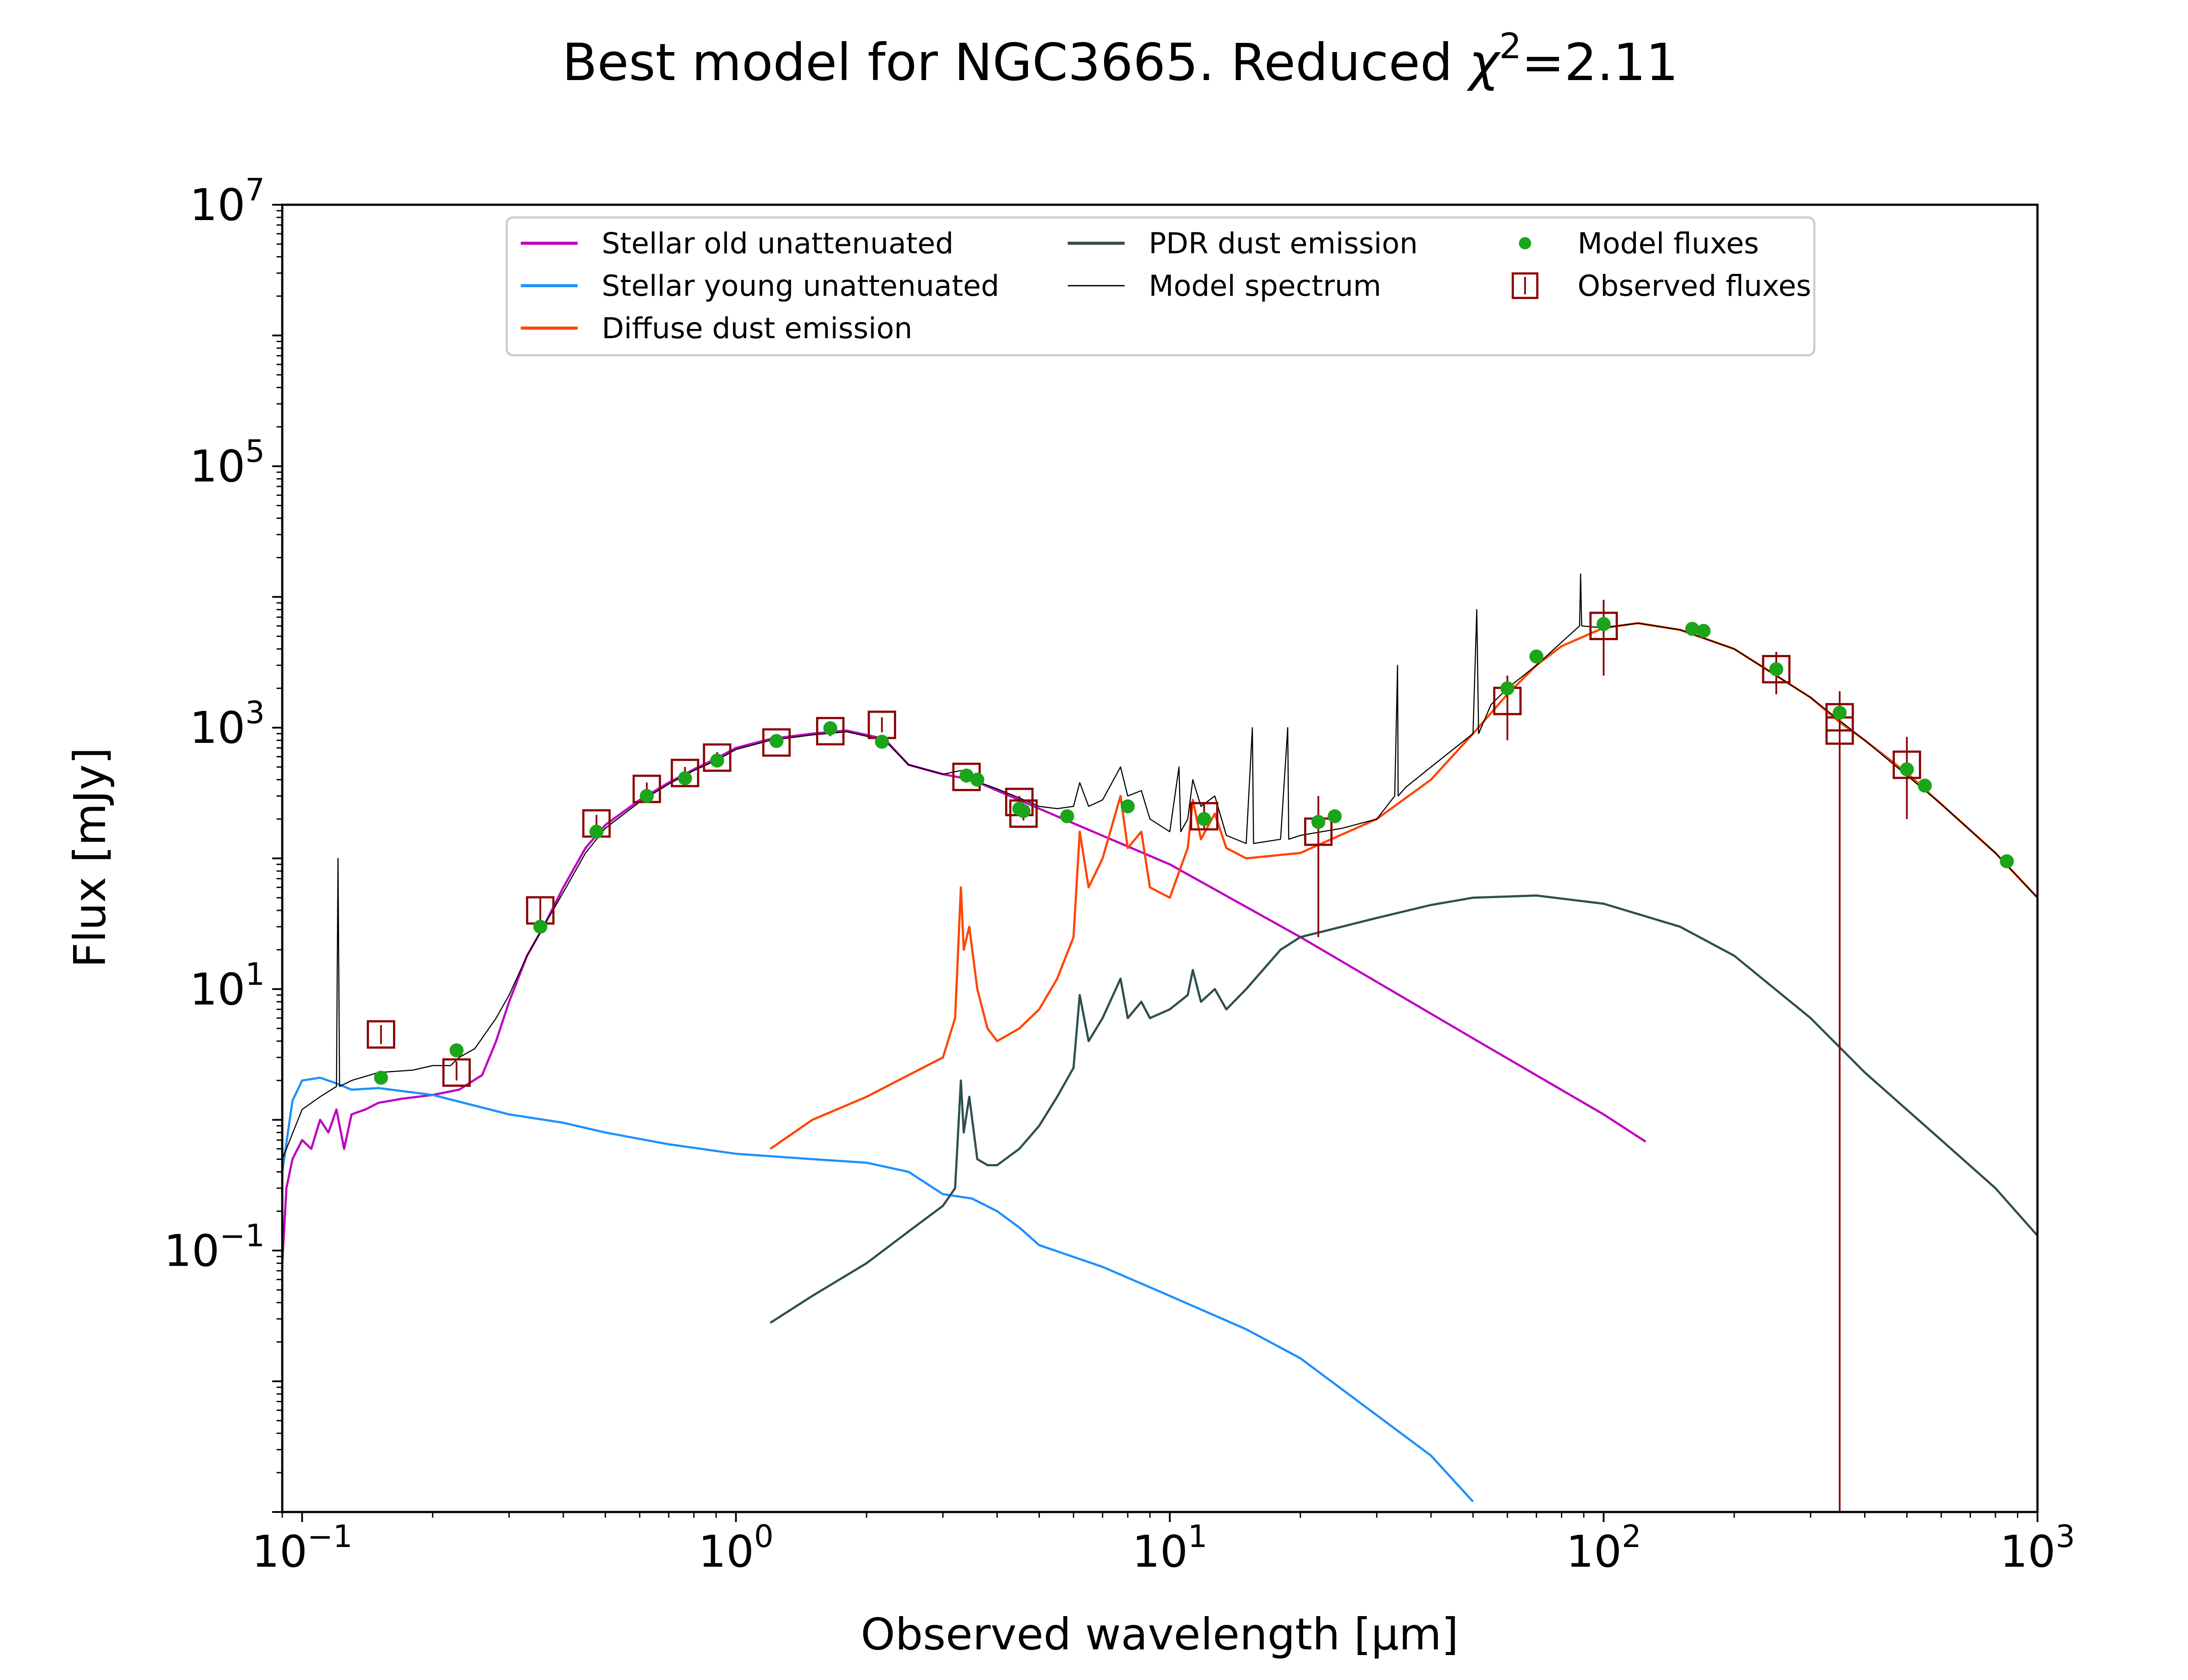 This screenshot has width=2188, height=1680. Describe the element at coordinates (215, 1247) in the screenshot. I see `y-tick-label: 10⁻¹` at that location.